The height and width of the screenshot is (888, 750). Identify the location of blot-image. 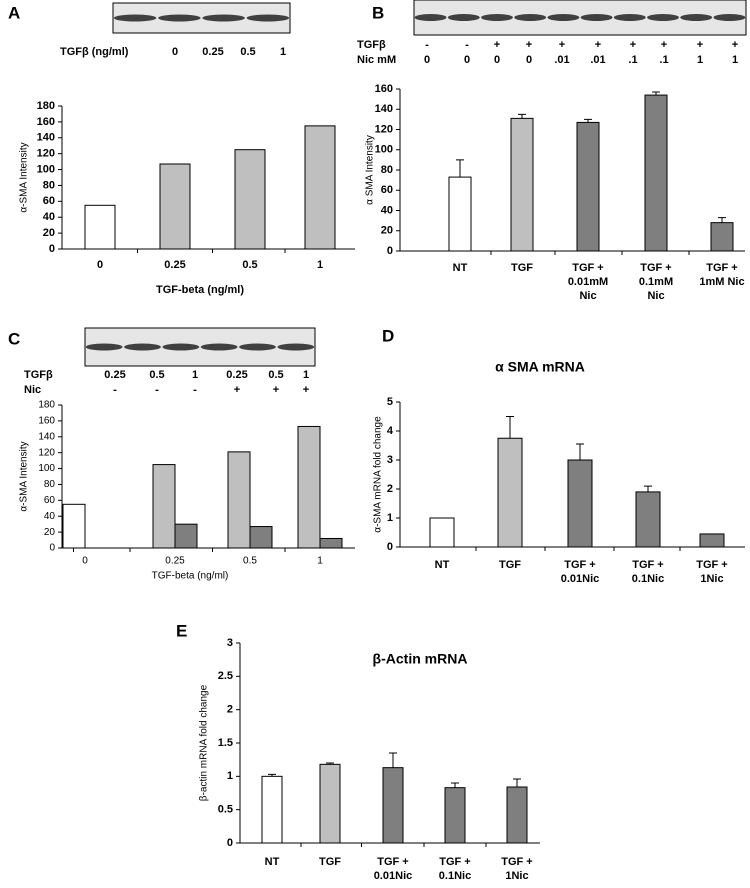
(200, 347).